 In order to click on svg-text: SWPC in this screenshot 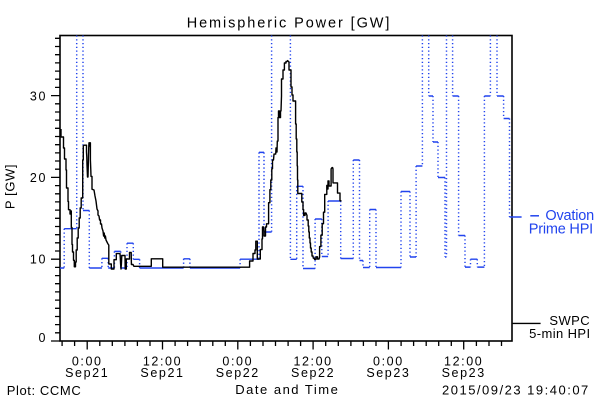, I will do `click(569, 320)`.